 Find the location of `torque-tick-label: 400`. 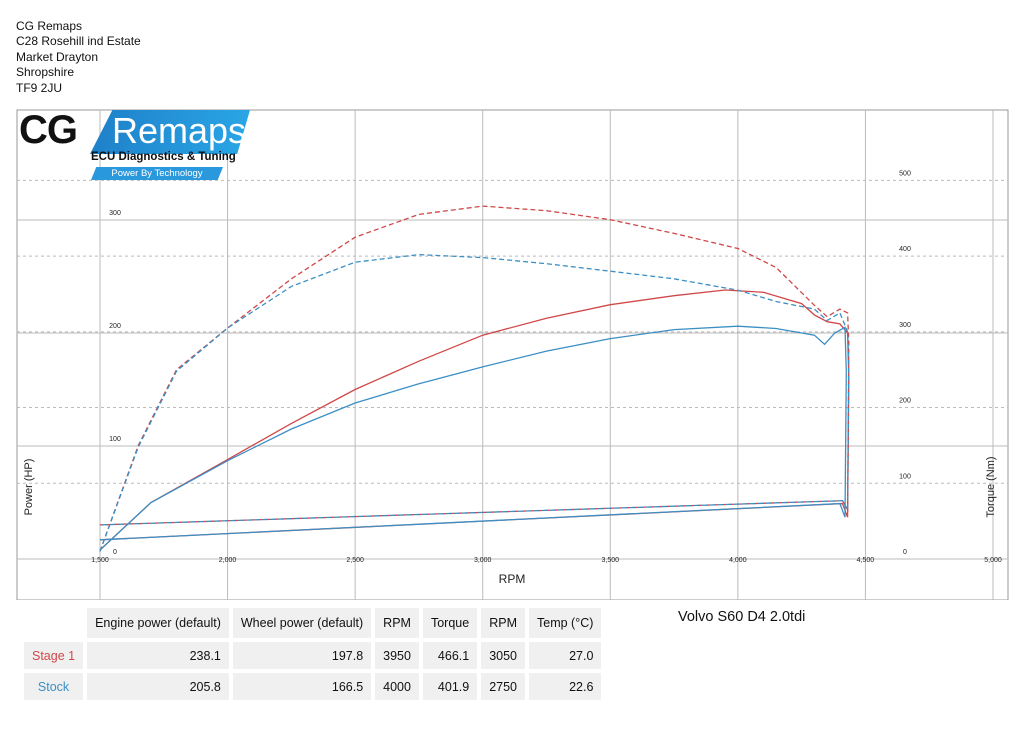

torque-tick-label: 400 is located at coordinates (905, 249).